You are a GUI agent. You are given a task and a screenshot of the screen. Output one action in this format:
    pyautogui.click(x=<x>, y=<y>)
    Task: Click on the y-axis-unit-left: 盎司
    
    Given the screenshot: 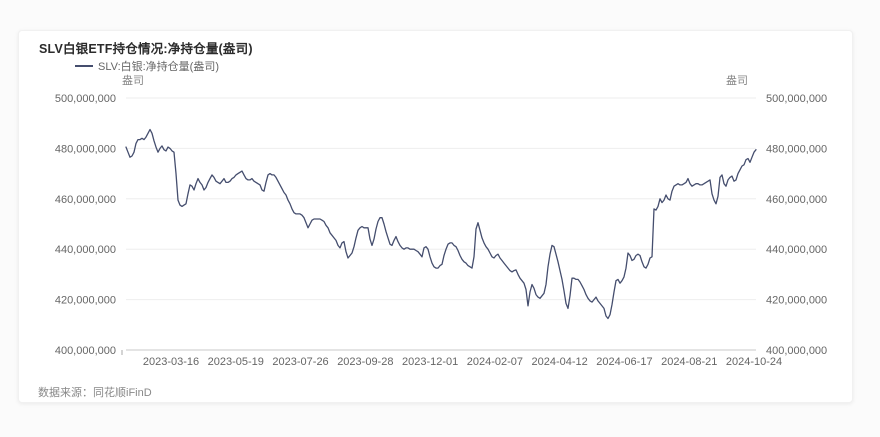 What is the action you would take?
    pyautogui.click(x=133, y=81)
    